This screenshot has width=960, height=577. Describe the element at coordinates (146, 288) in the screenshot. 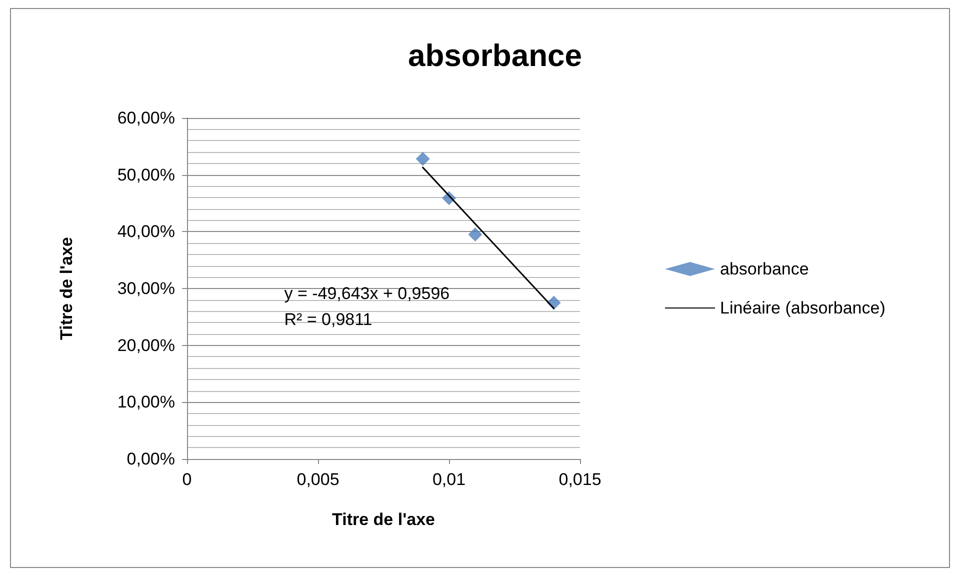

I see `y-tick-label: 30,00%` at that location.